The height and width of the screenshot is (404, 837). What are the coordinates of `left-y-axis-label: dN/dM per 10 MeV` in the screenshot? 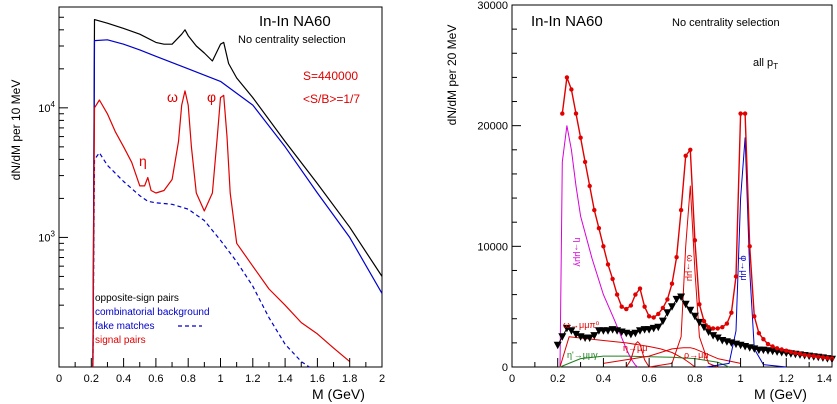 It's located at (16, 130).